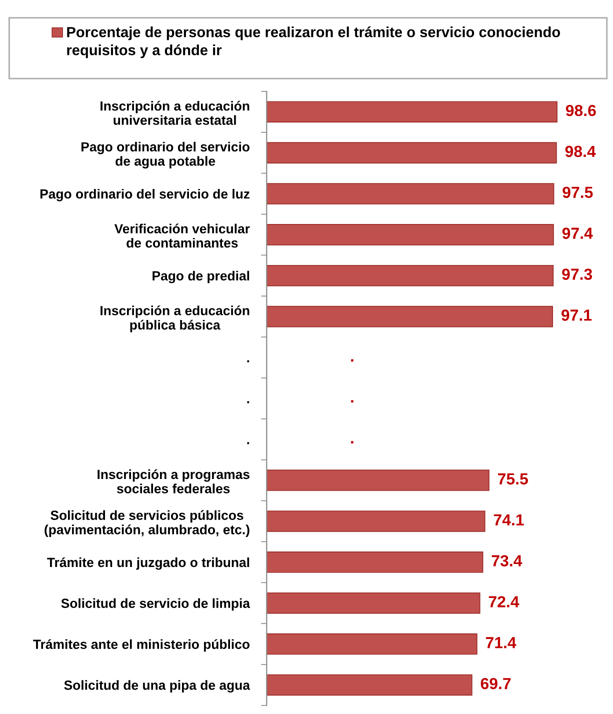 The height and width of the screenshot is (714, 613). I want to click on data-label: 97.1, so click(576, 315).